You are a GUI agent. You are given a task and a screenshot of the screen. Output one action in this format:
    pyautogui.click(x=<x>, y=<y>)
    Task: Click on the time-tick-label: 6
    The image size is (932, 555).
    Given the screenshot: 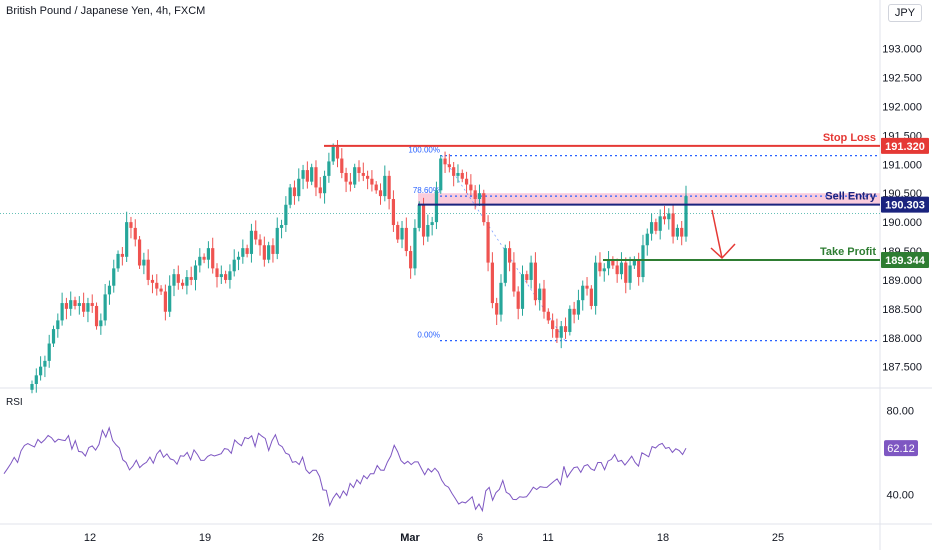 What is the action you would take?
    pyautogui.click(x=480, y=538)
    